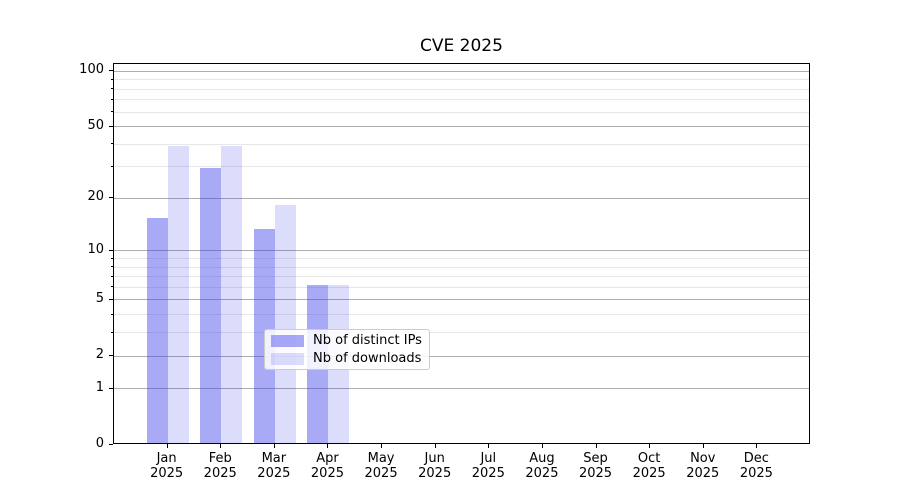 This screenshot has width=900, height=500. What do you see at coordinates (287, 358) in the screenshot?
I see `legend-swatch-downloads` at bounding box center [287, 358].